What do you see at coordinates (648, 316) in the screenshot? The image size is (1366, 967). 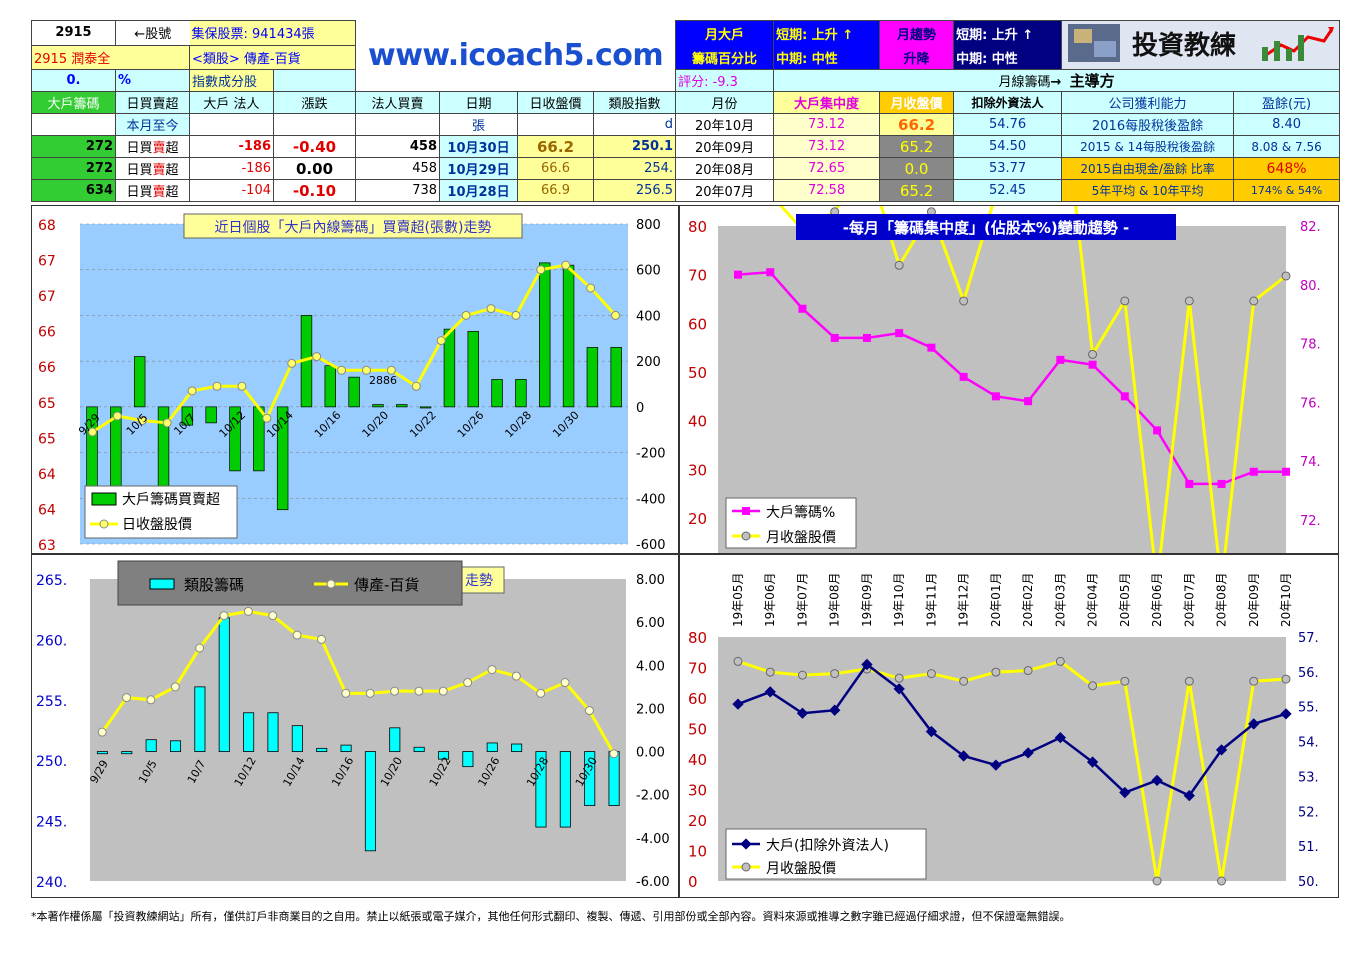 I see `y-right-tick: 400` at bounding box center [648, 316].